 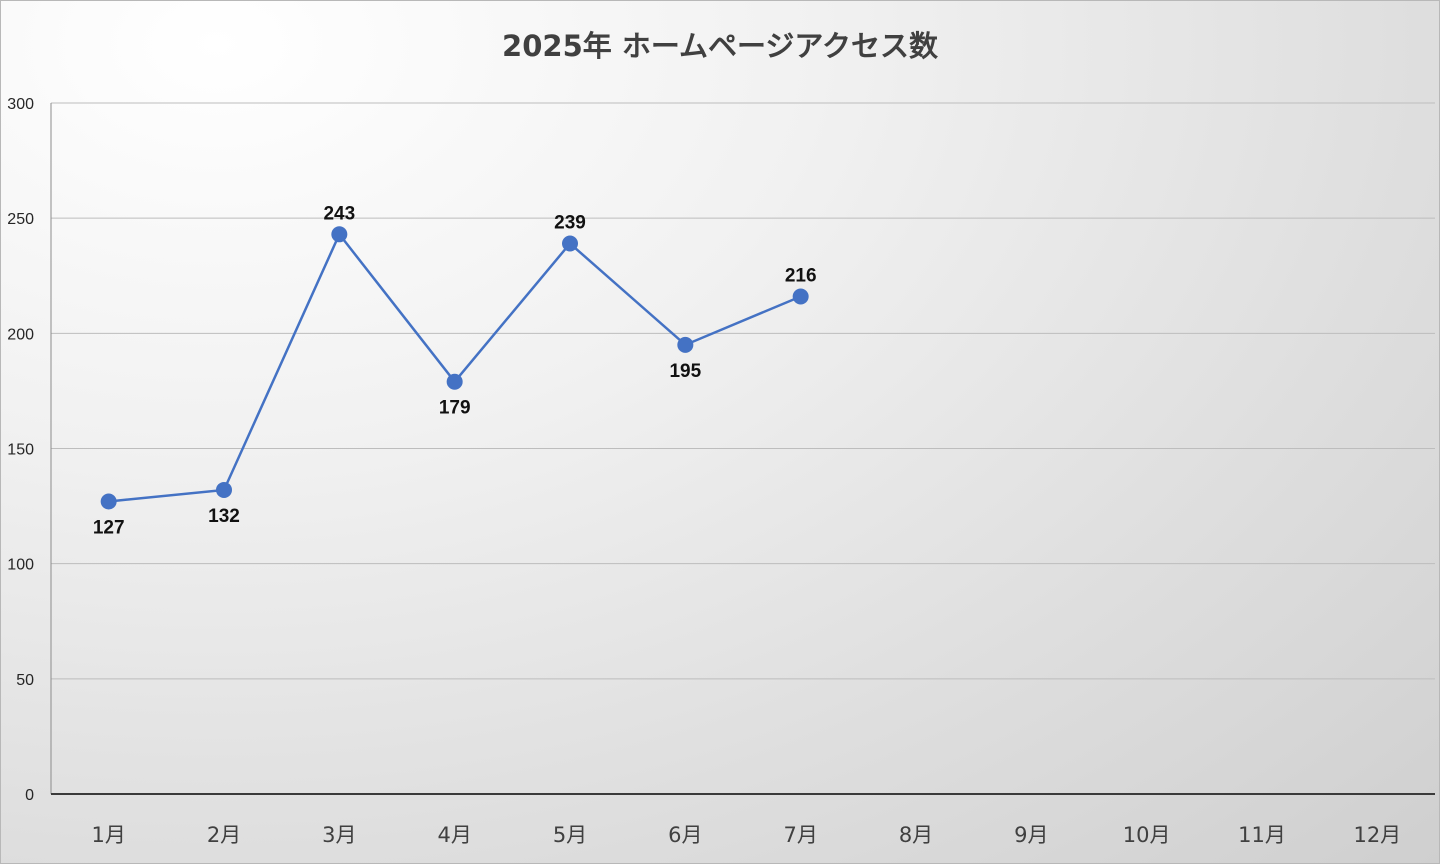 What do you see at coordinates (1147, 835) in the screenshot?
I see `x-tick-label: 10月` at bounding box center [1147, 835].